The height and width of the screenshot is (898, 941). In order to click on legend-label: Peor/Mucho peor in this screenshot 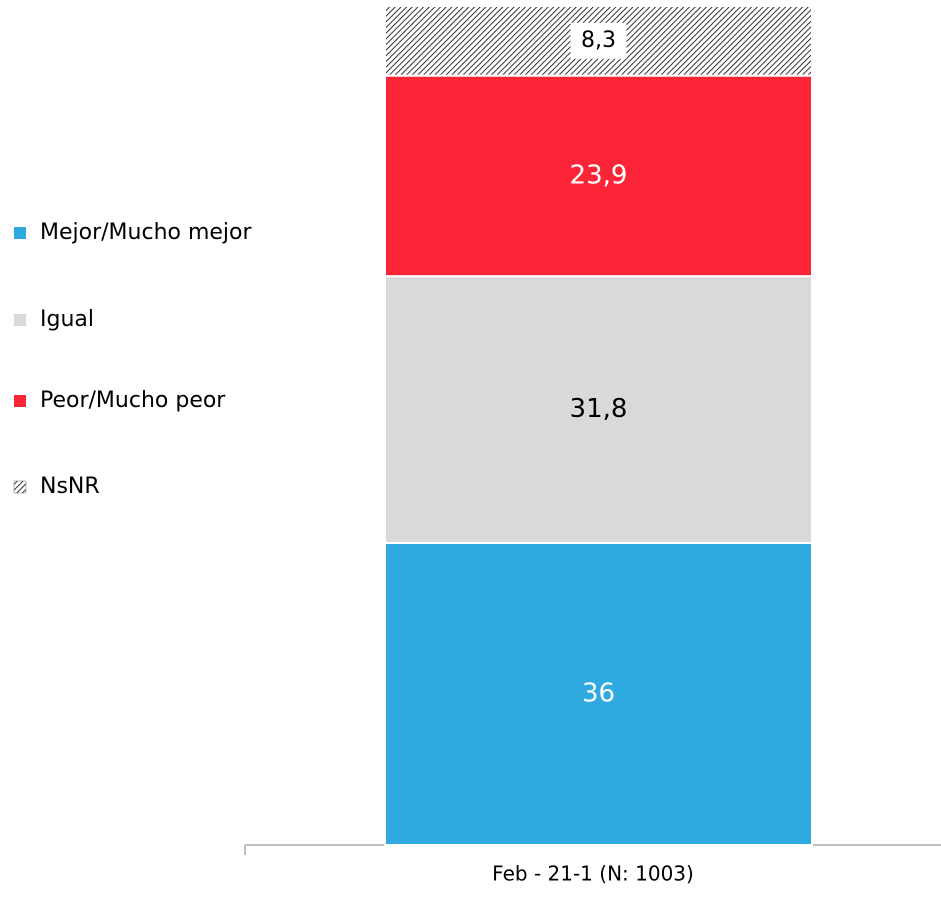, I will do `click(133, 400)`.